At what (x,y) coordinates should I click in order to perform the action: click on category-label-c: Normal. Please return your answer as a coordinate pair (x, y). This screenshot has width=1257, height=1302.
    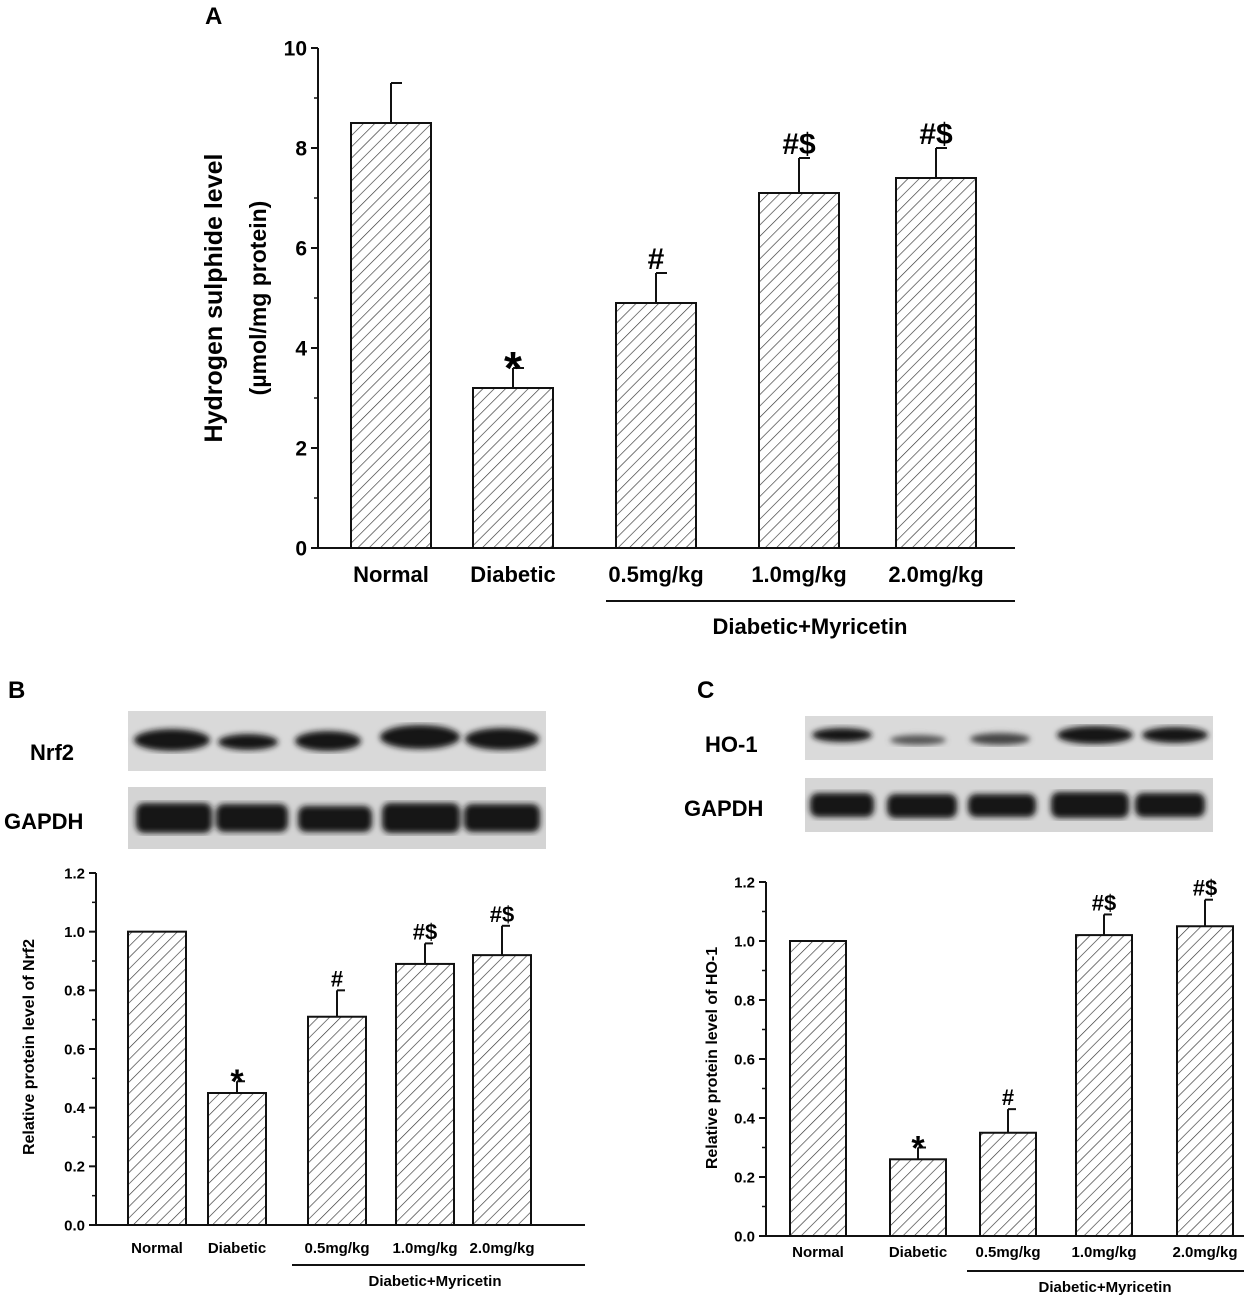
    Looking at the image, I should click on (818, 1252).